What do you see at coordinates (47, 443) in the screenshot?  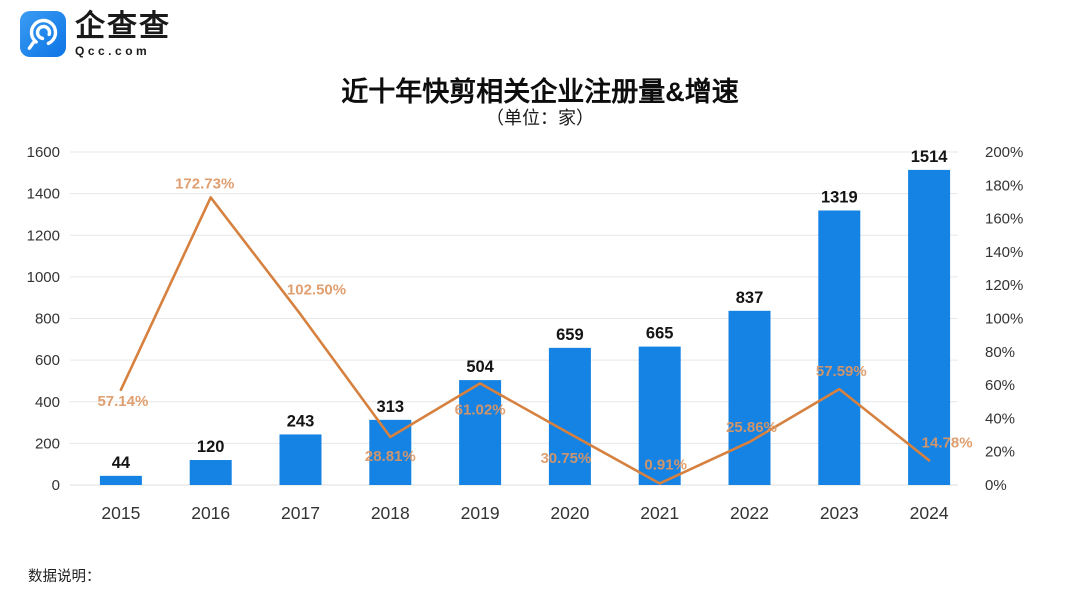 I see `y-axis-tick-left: 200` at bounding box center [47, 443].